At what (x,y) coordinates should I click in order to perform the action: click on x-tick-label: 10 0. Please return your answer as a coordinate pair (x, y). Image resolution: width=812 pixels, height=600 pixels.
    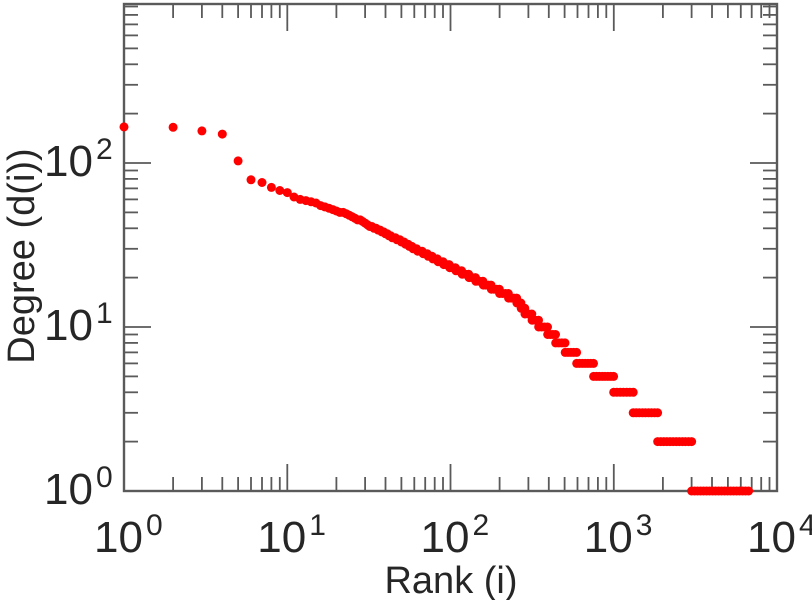
    Looking at the image, I should click on (128, 535).